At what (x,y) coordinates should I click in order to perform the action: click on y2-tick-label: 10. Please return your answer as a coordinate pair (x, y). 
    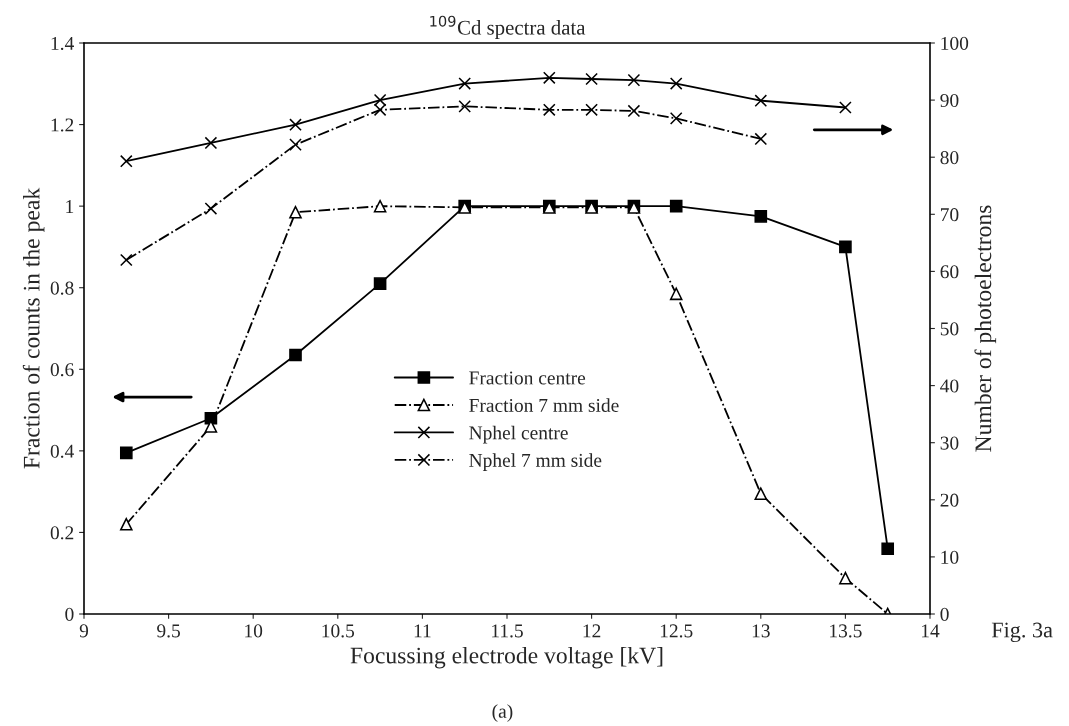
    Looking at the image, I should click on (950, 557).